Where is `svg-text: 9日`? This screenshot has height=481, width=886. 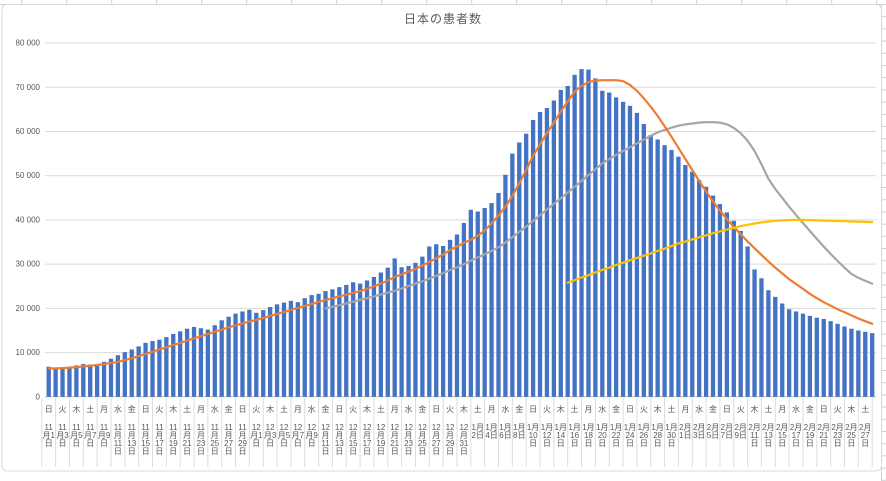
svg-text: 9日 is located at coordinates (740, 435).